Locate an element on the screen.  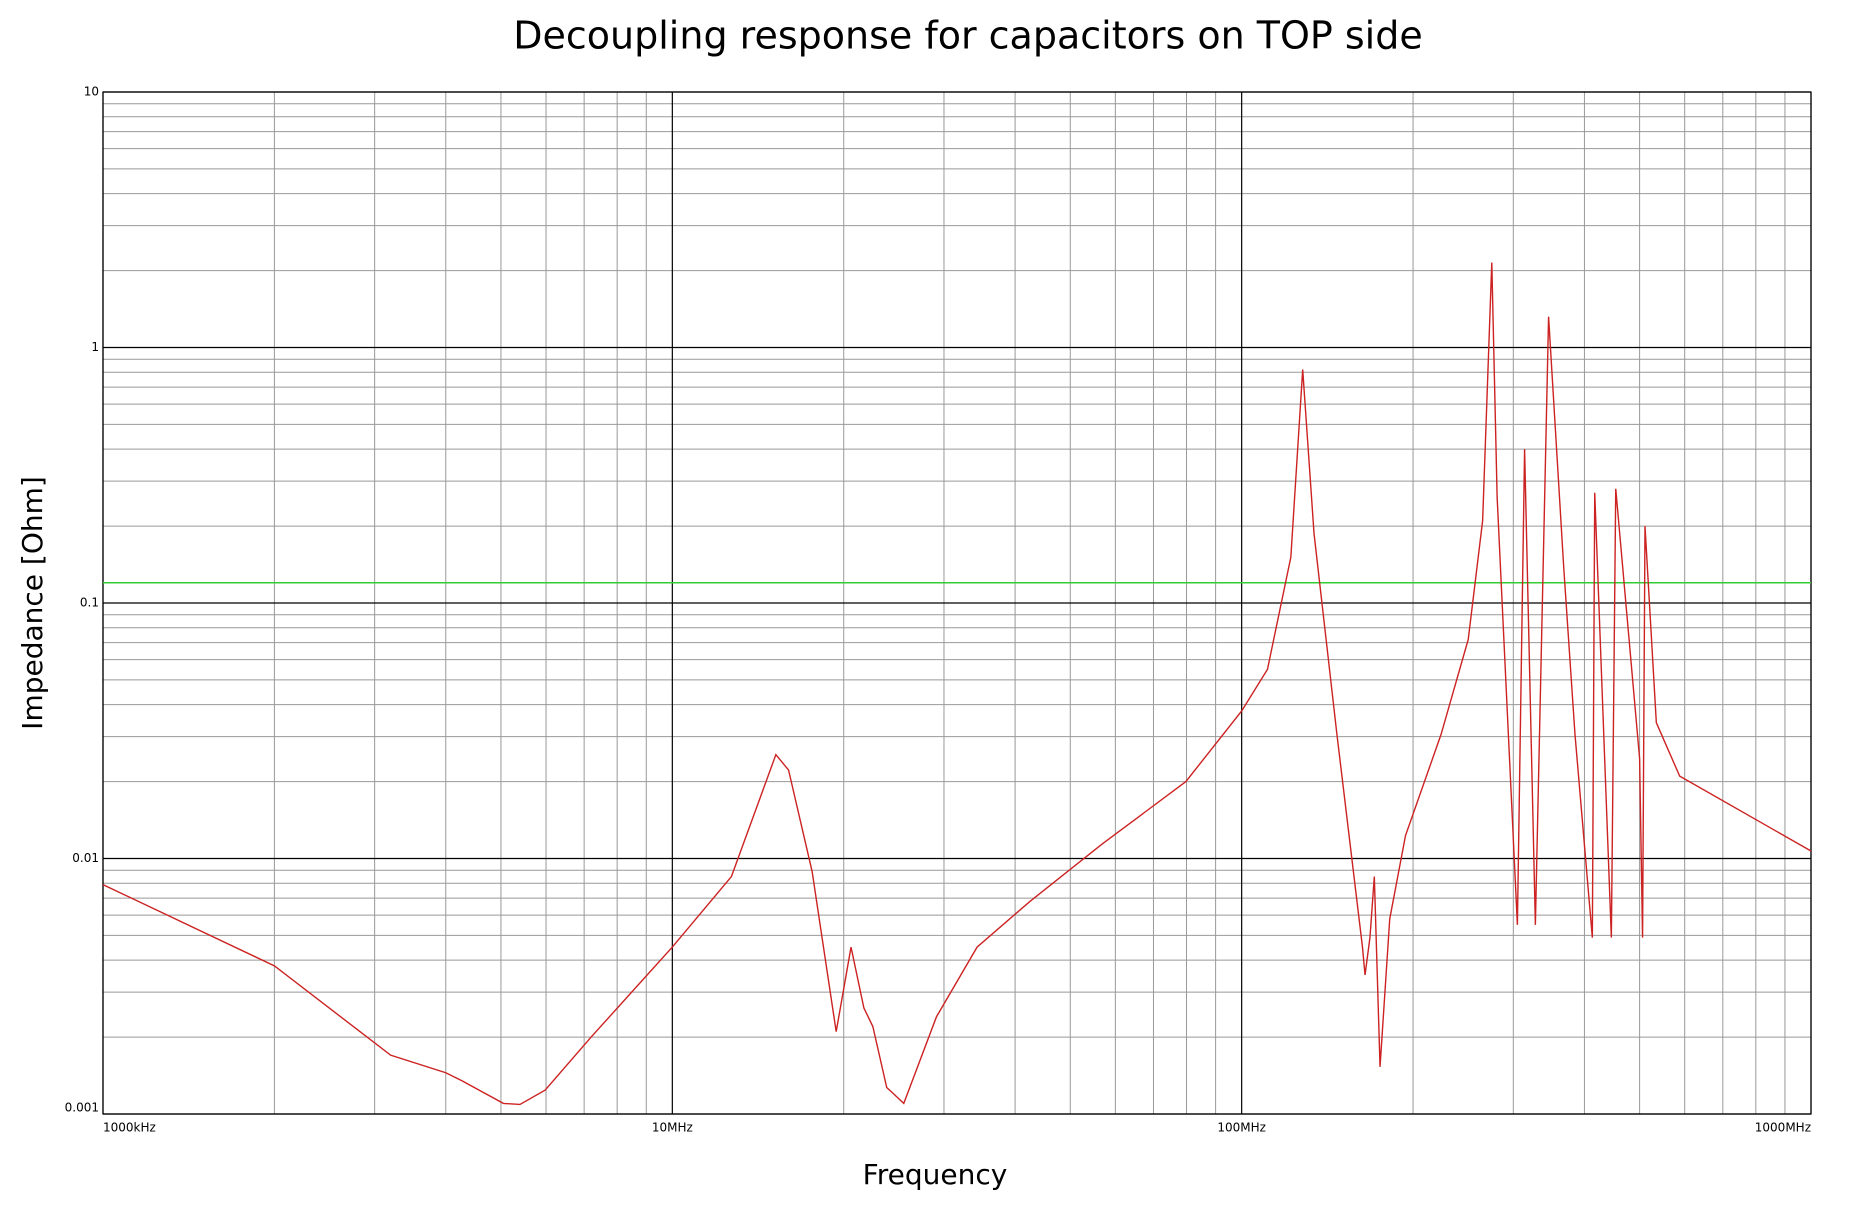
x-tick-label: 10MHz is located at coordinates (672, 1128).